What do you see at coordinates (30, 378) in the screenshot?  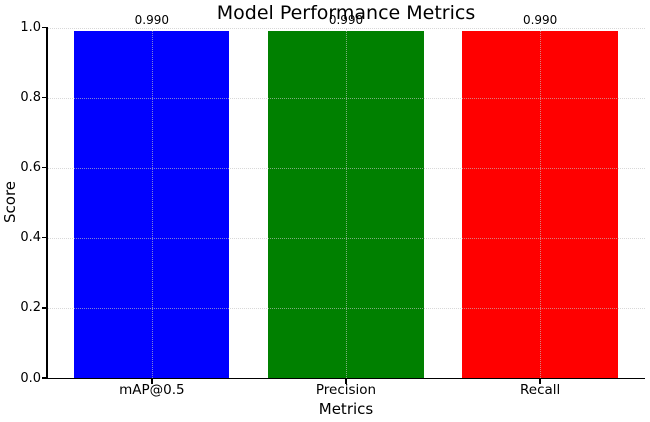 I see `y-tick-label: 0.0` at bounding box center [30, 378].